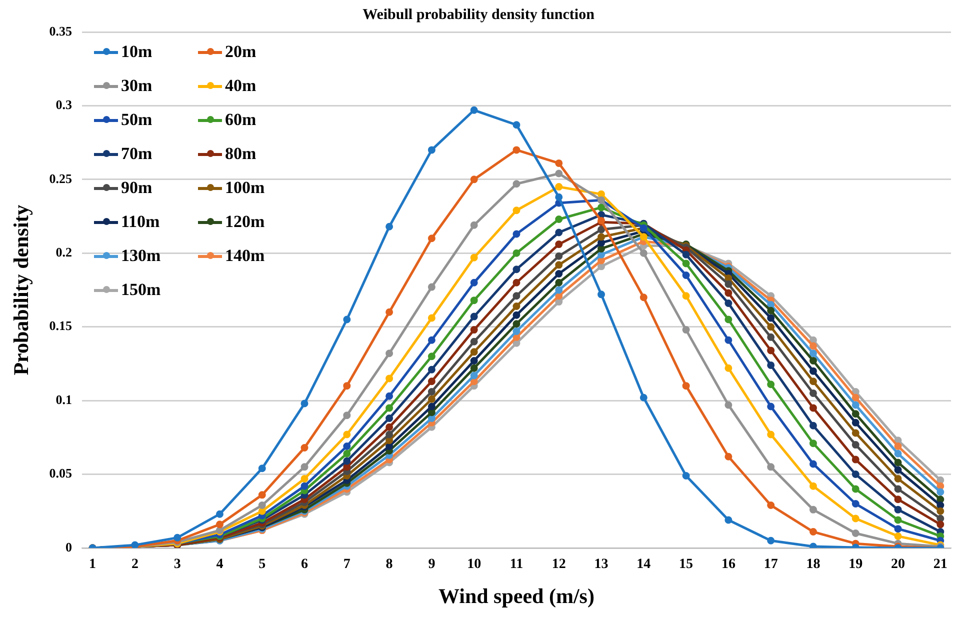 The height and width of the screenshot is (618, 959). Describe the element at coordinates (64, 104) in the screenshot. I see `y-tick-label: 0.3` at that location.